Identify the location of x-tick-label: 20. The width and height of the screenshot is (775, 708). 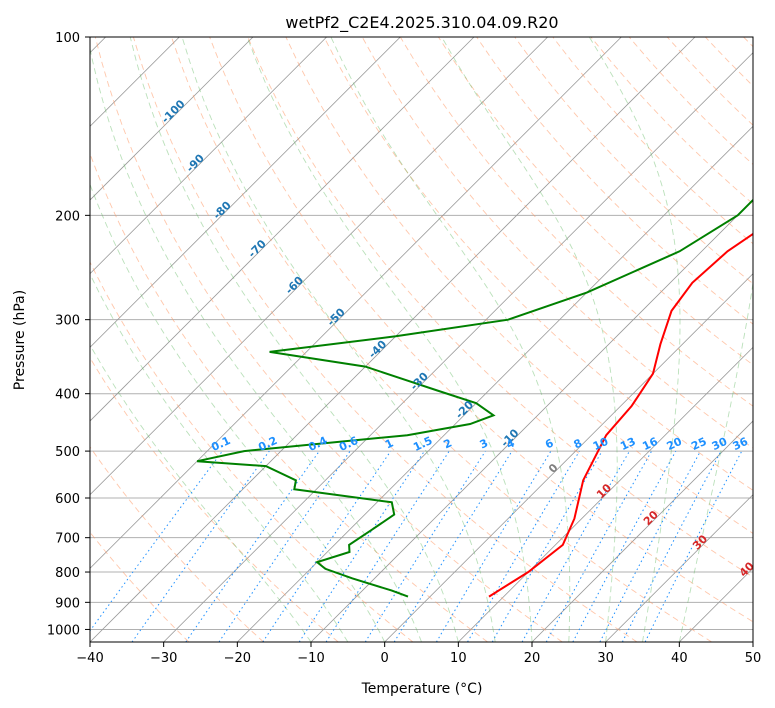
(532, 658).